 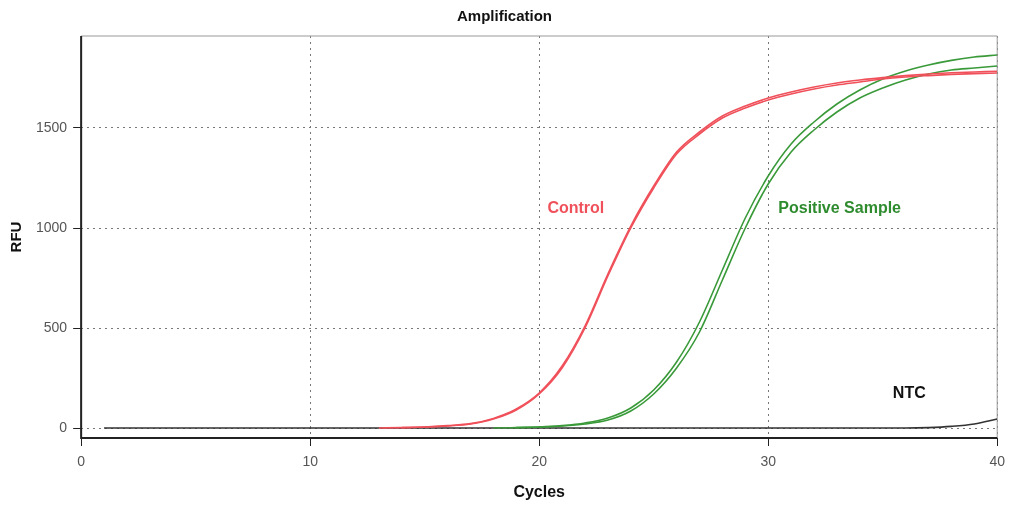 I want to click on y-tick-label: 1500, so click(x=51, y=126).